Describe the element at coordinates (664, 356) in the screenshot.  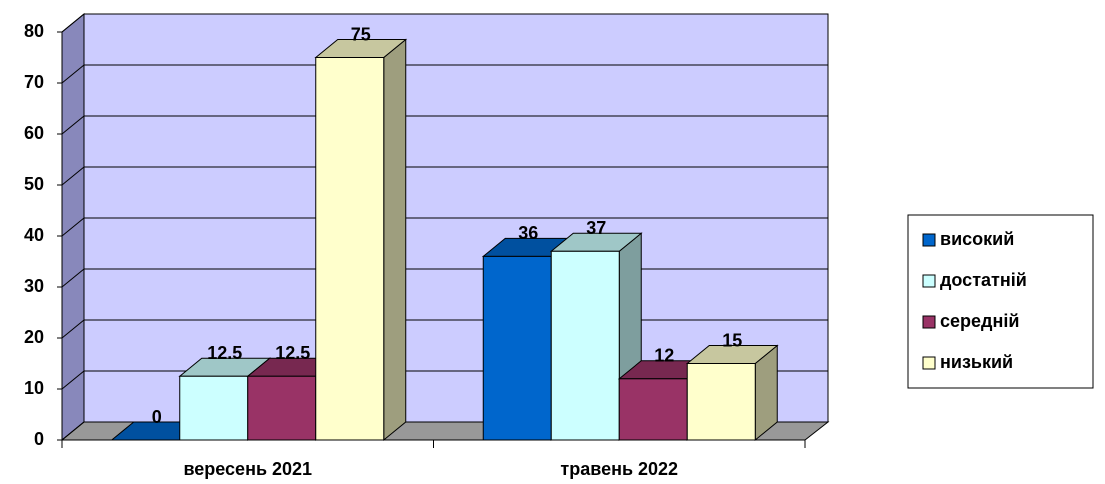
I see `value-label: 12` at that location.